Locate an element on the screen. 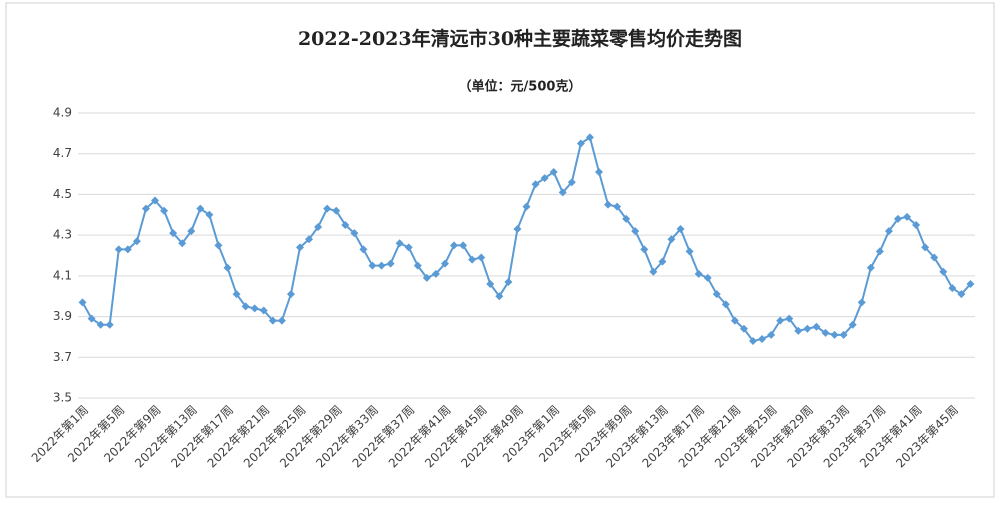 Image resolution: width=1001 pixels, height=505 pixels. y-tick-label: 4.9 is located at coordinates (62, 113).